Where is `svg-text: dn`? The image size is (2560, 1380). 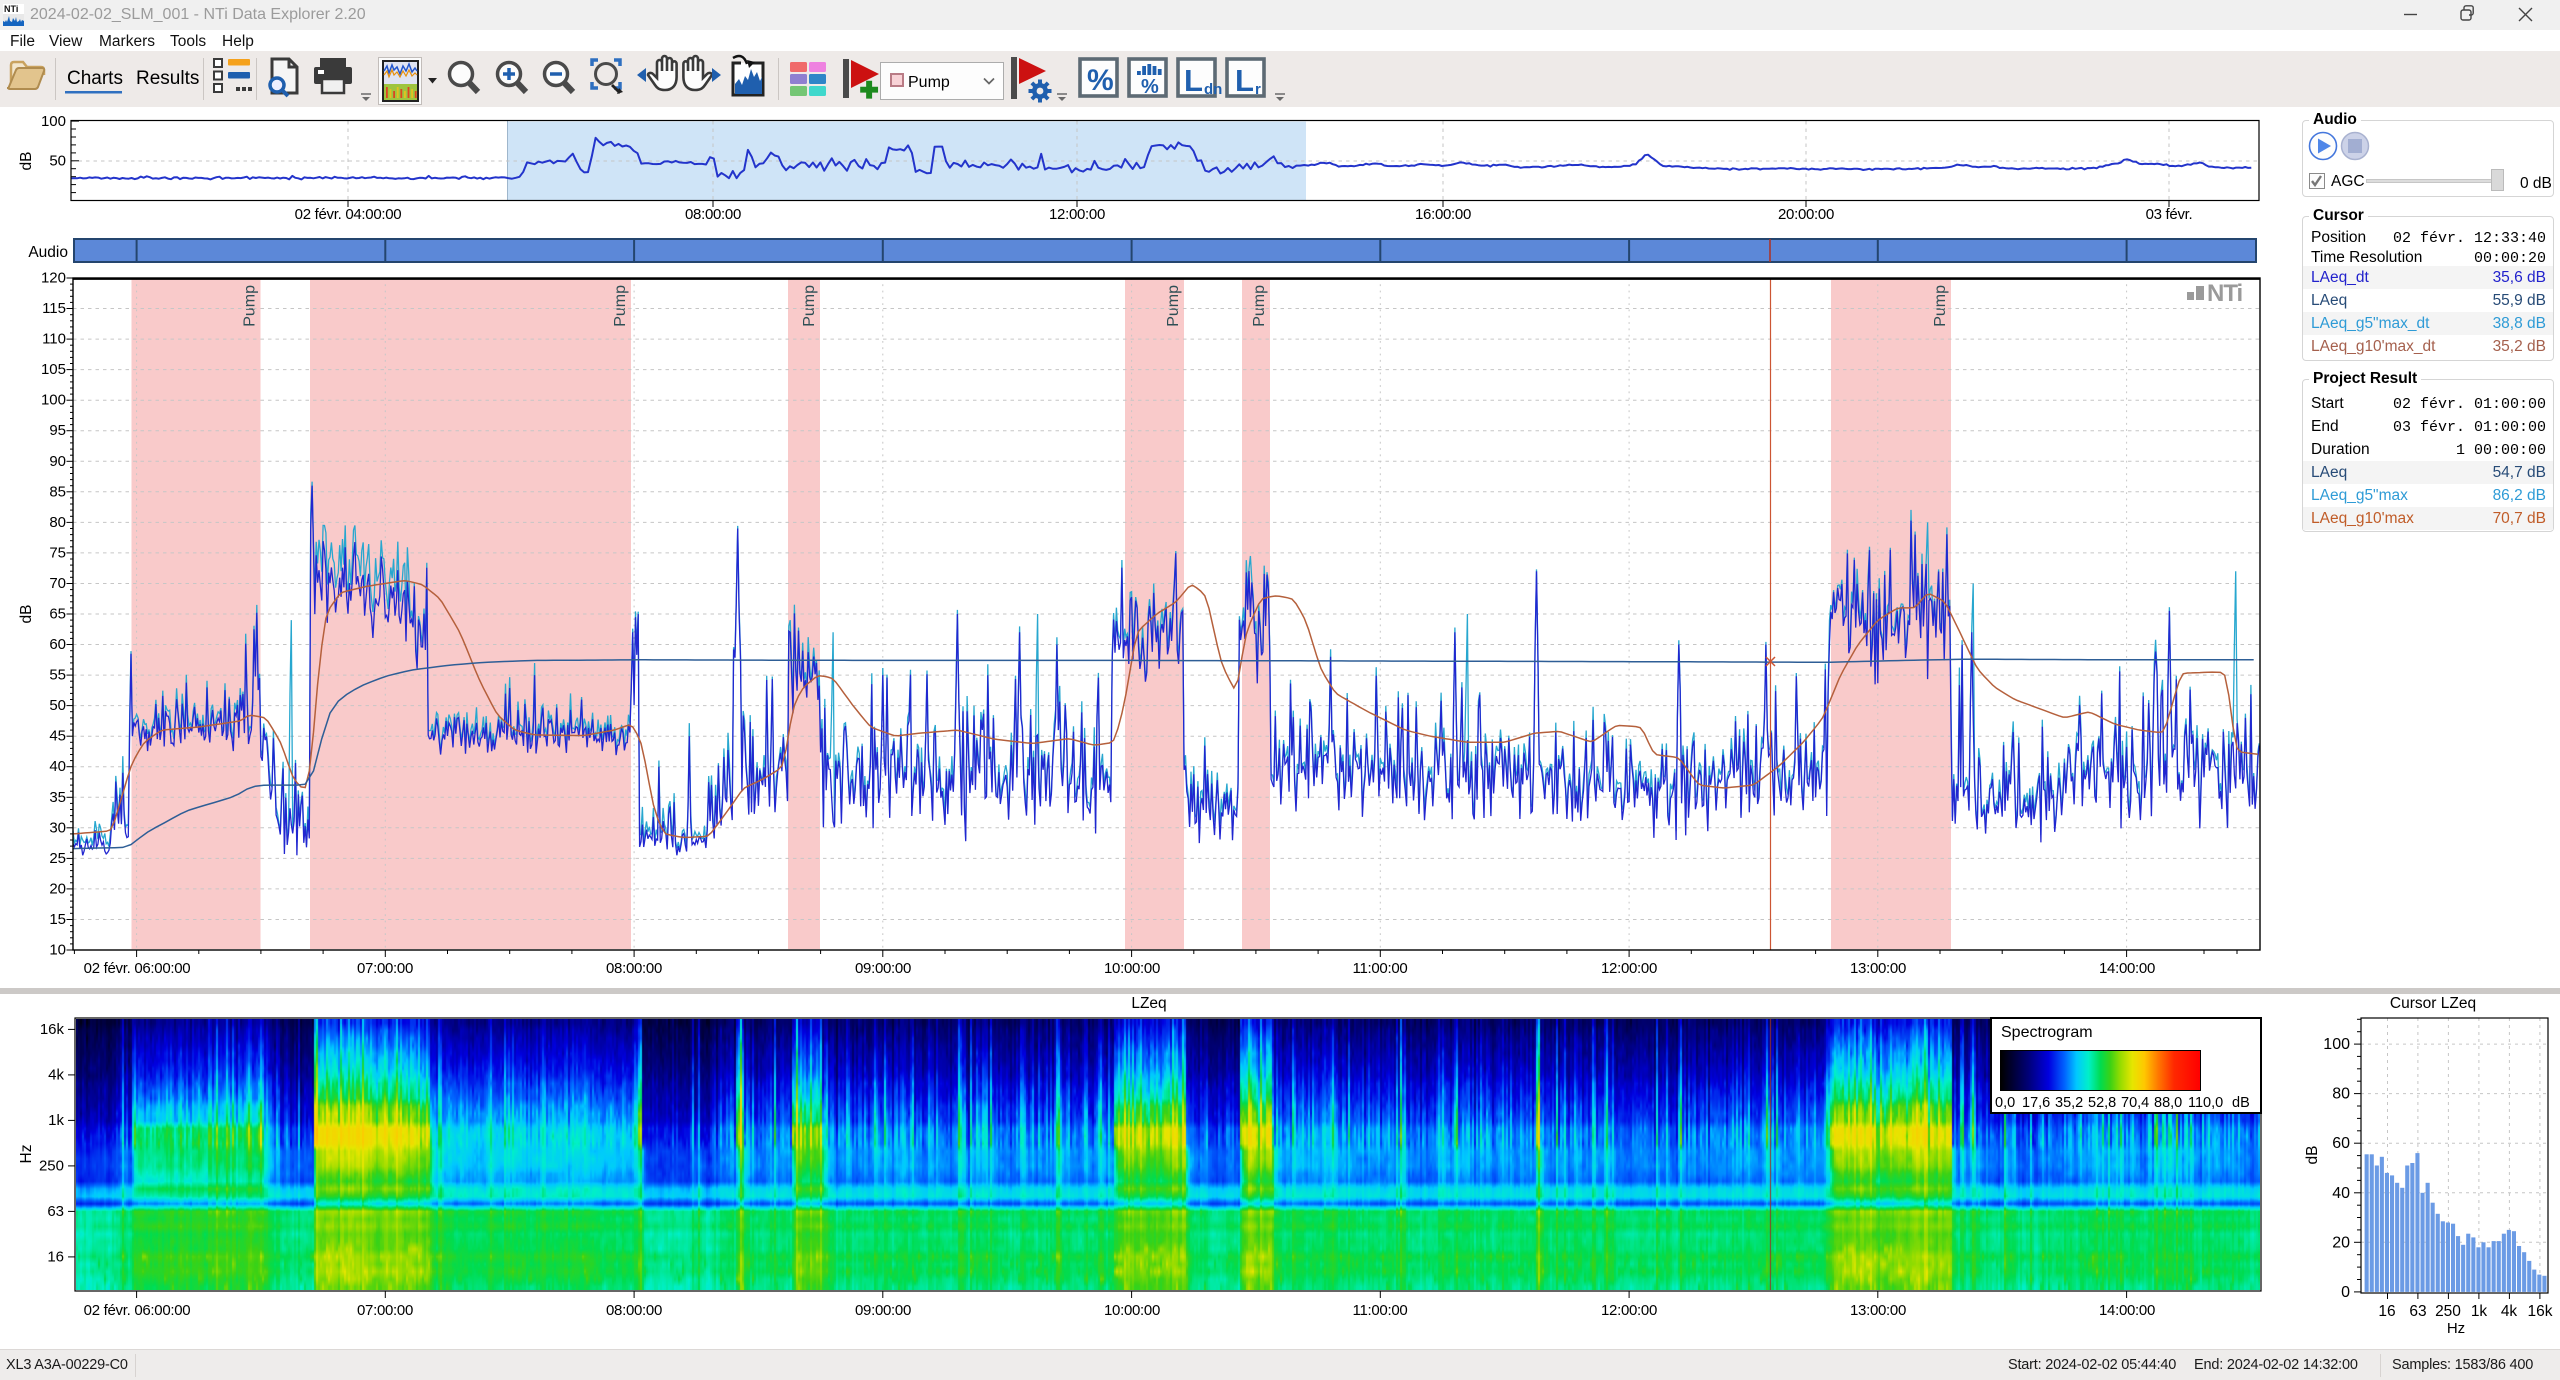 svg-text: dn is located at coordinates (1213, 89).